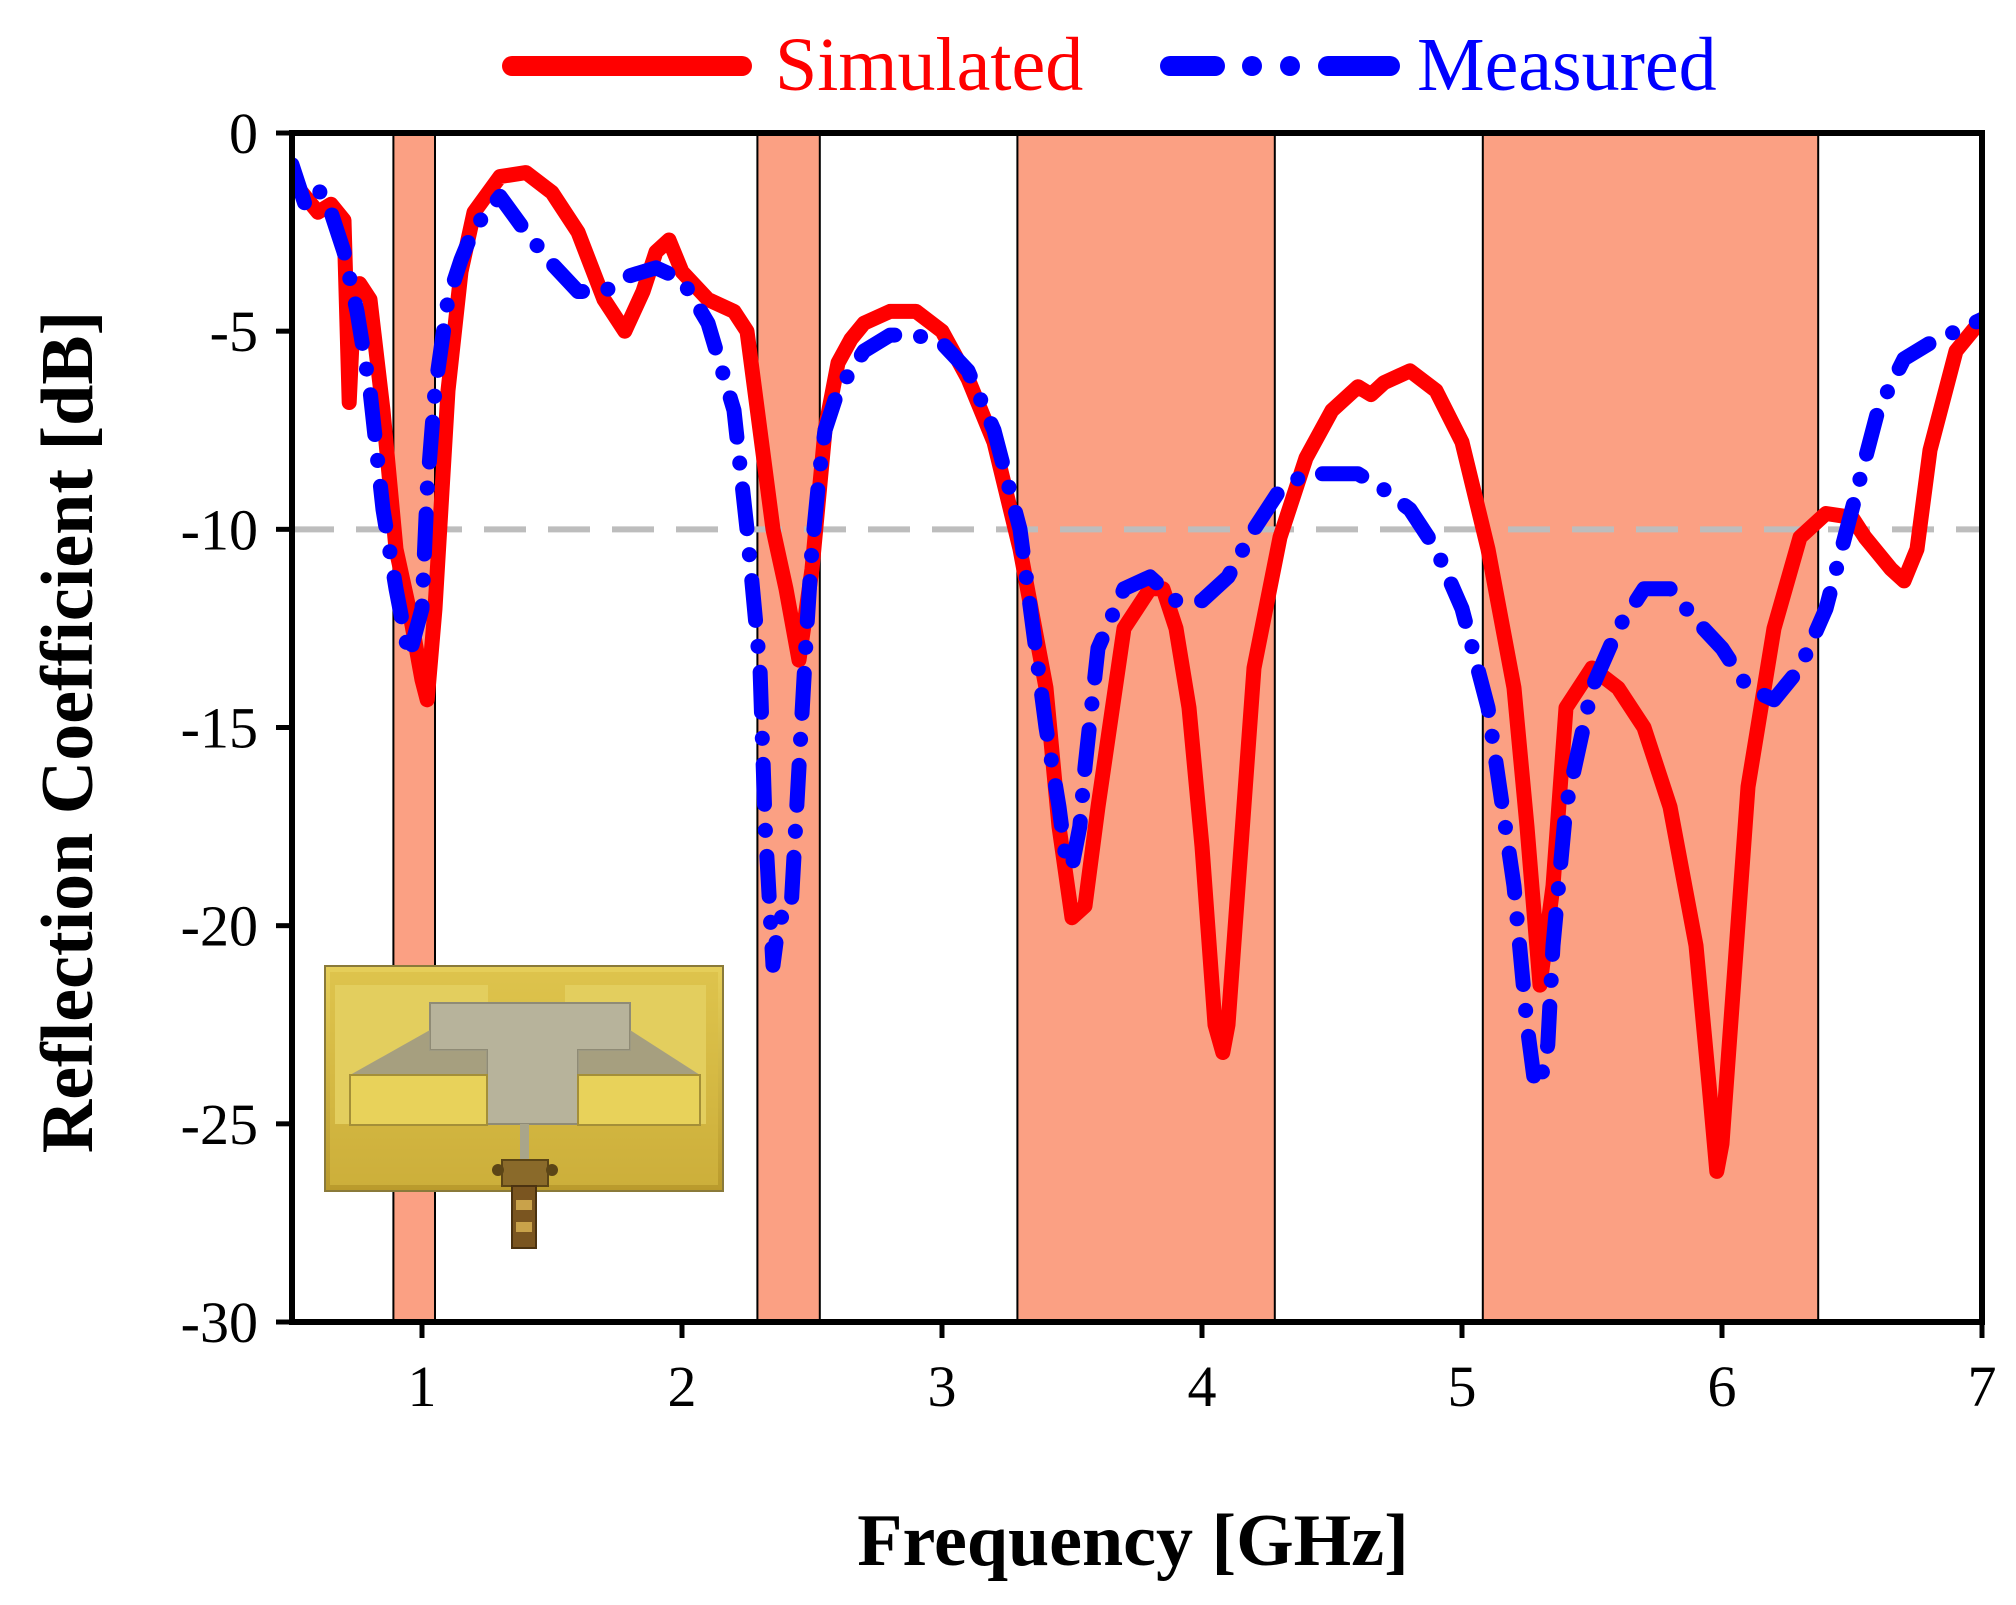  I want to click on legend-measured-label: Measured, so click(1567, 65).